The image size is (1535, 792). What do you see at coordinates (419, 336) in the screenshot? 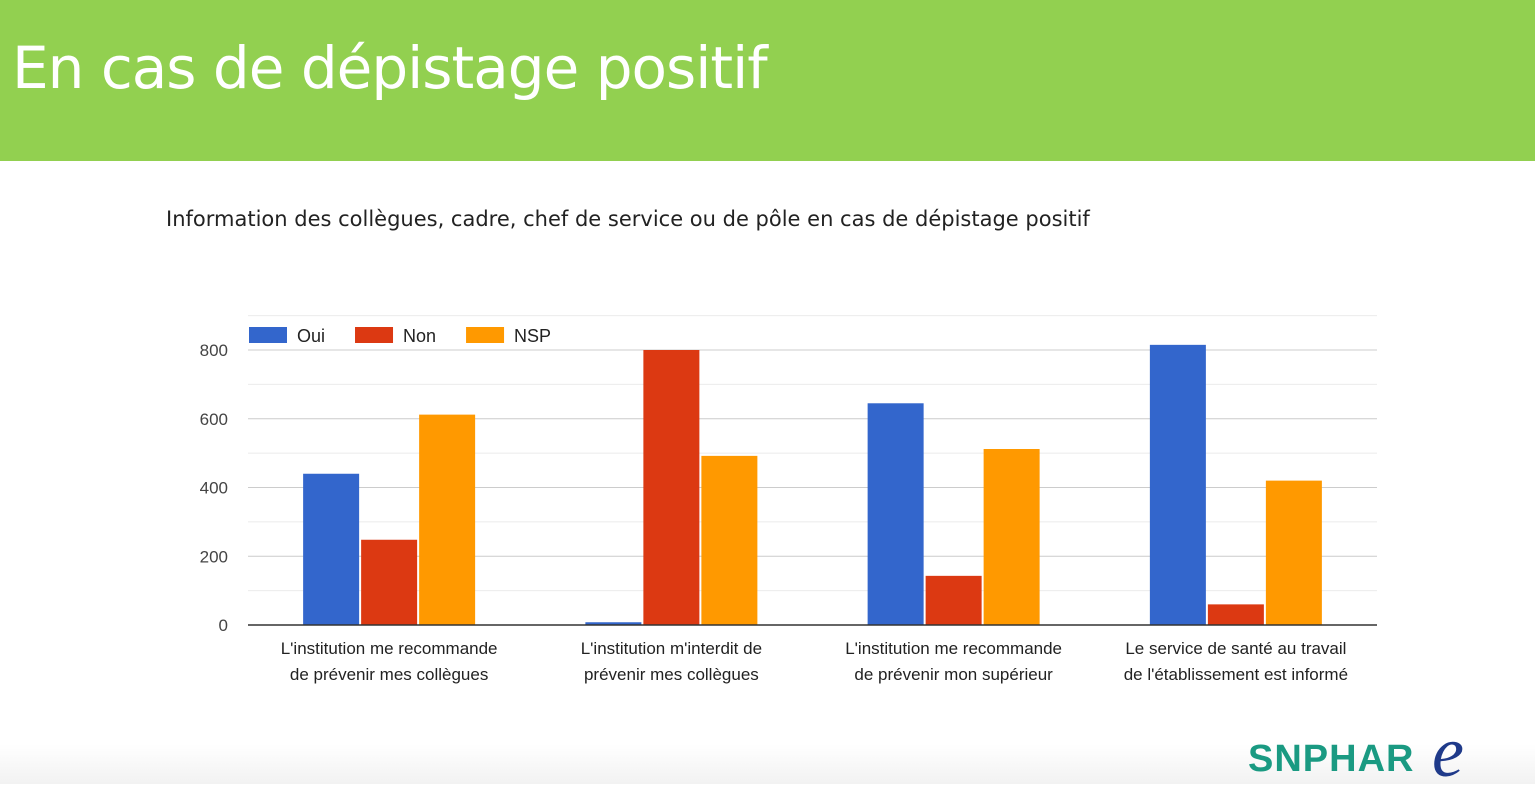
I see `legend-label: Non` at bounding box center [419, 336].